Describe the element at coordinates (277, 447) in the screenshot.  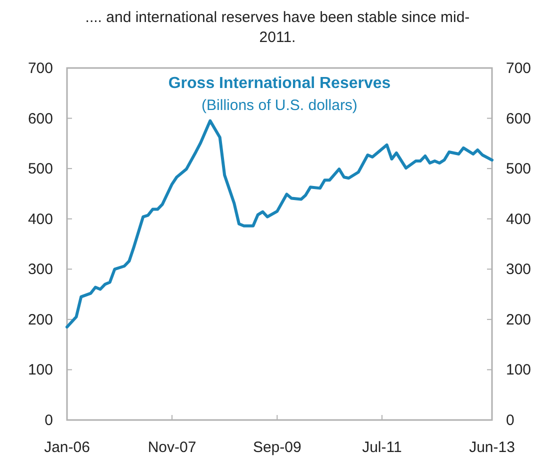
I see `x-tick-label: Sep-09` at that location.